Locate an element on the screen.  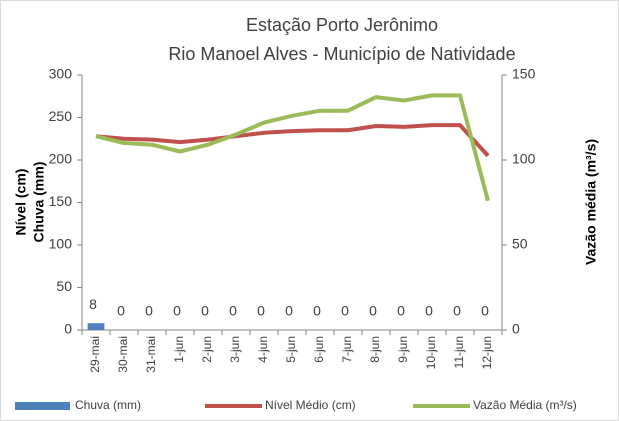
y-axis-title: Nível (cm) is located at coordinates (21, 202).